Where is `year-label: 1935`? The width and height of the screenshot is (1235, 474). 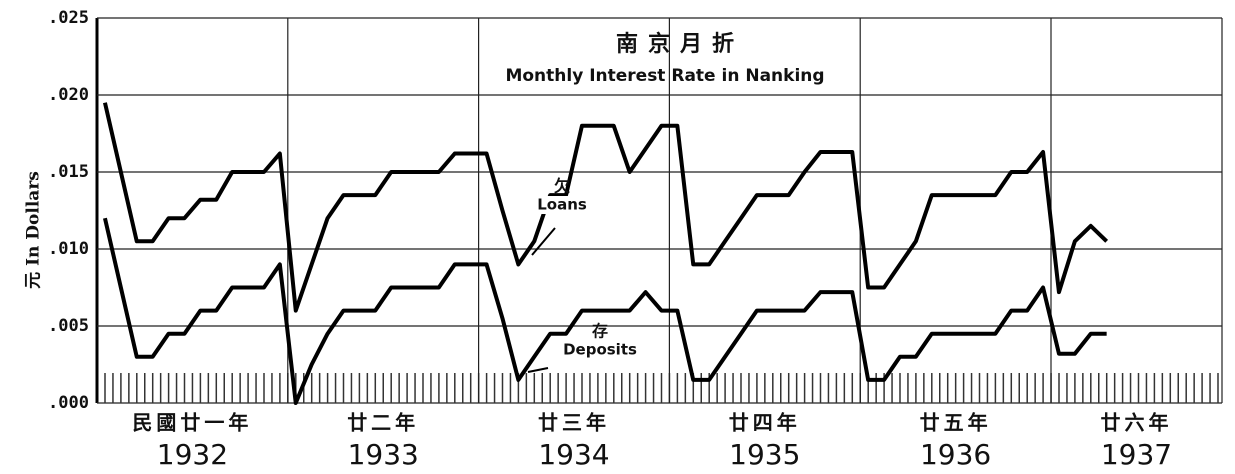
year-label: 1935 is located at coordinates (764, 454).